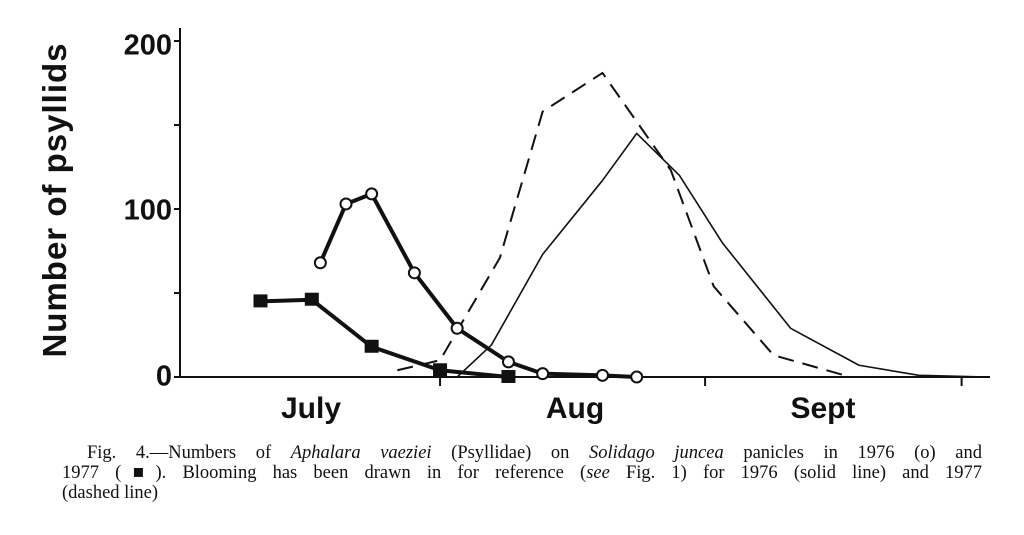  Describe the element at coordinates (54, 200) in the screenshot. I see `y-axis-label: Number of psyllids` at that location.